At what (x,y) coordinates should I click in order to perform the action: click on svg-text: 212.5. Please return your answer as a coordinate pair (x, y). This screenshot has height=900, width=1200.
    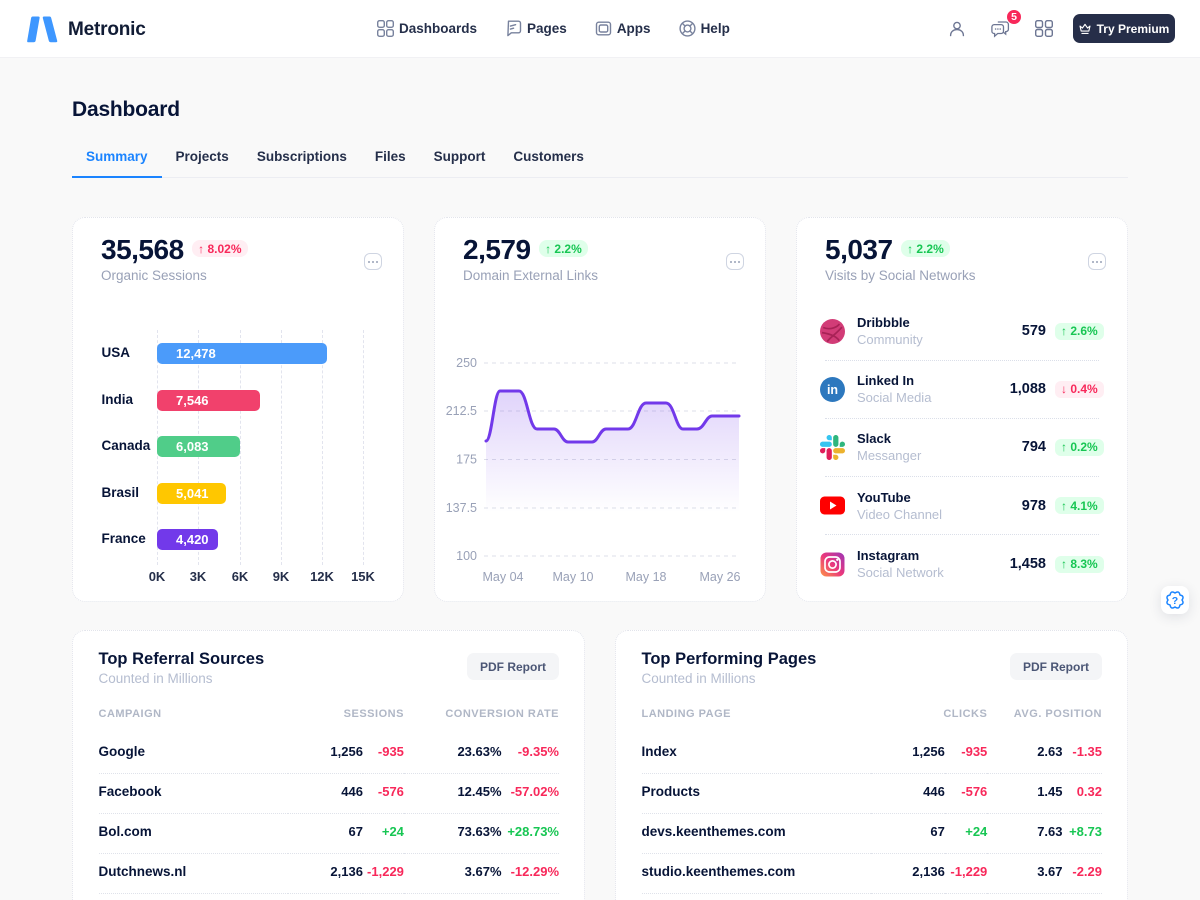
    Looking at the image, I should click on (461, 411).